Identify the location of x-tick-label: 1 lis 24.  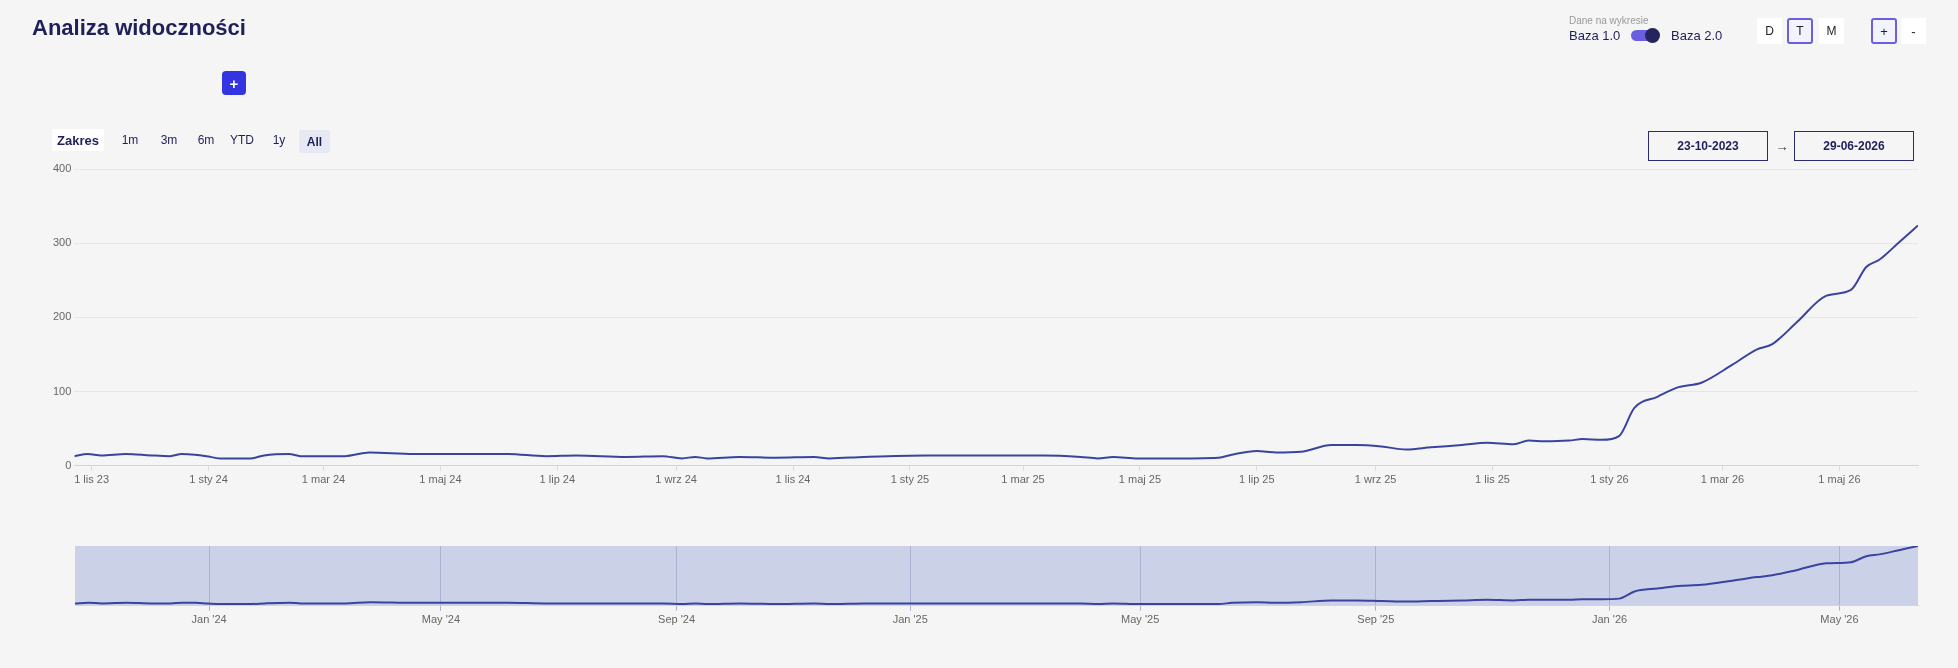
(793, 479).